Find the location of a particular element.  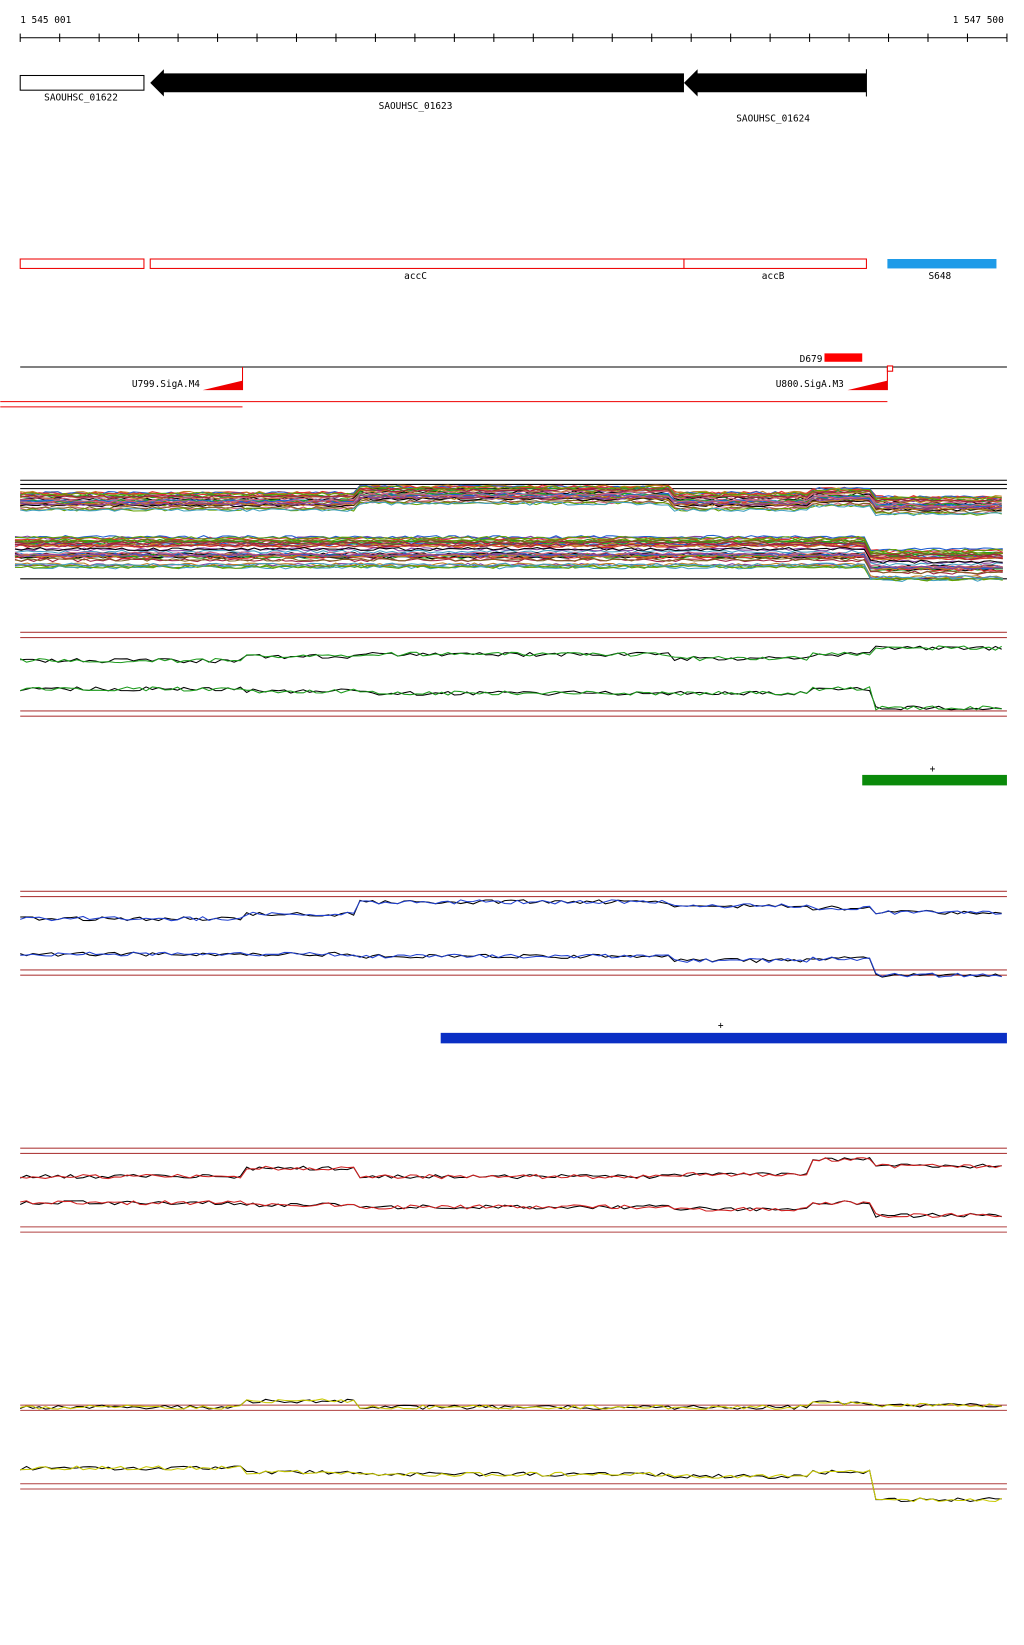

promoter-box is located at coordinates (890, 368).